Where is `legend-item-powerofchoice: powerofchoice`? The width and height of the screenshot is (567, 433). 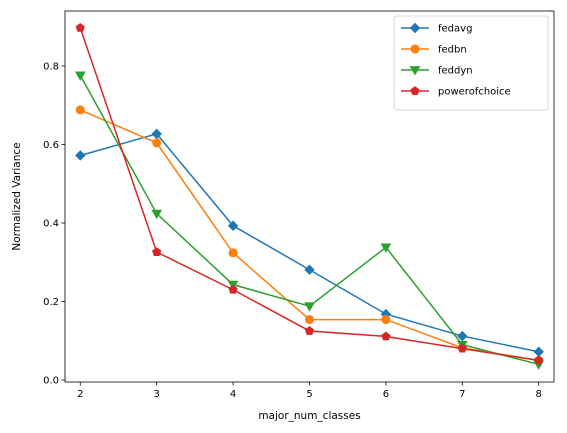 legend-item-powerofchoice: powerofchoice is located at coordinates (456, 92).